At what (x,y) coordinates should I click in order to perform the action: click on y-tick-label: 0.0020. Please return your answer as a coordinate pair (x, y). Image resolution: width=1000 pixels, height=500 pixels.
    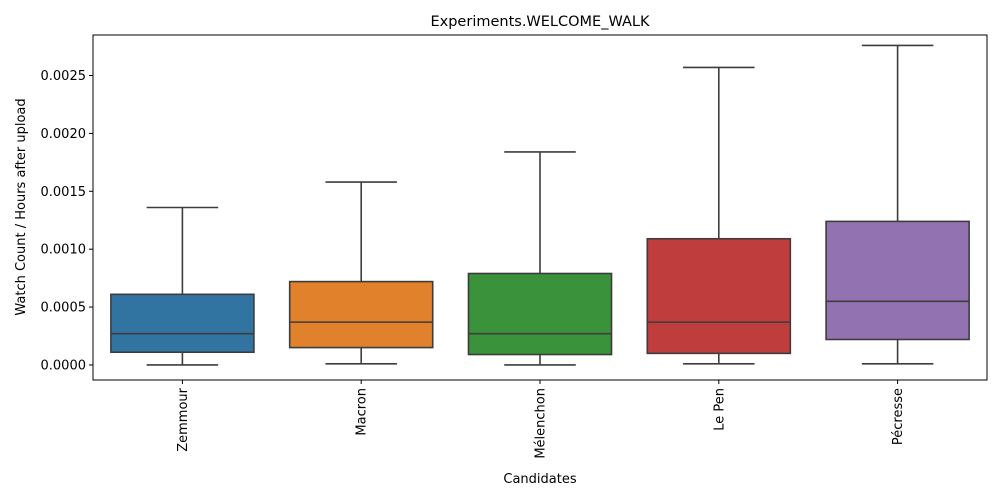
    Looking at the image, I should click on (64, 134).